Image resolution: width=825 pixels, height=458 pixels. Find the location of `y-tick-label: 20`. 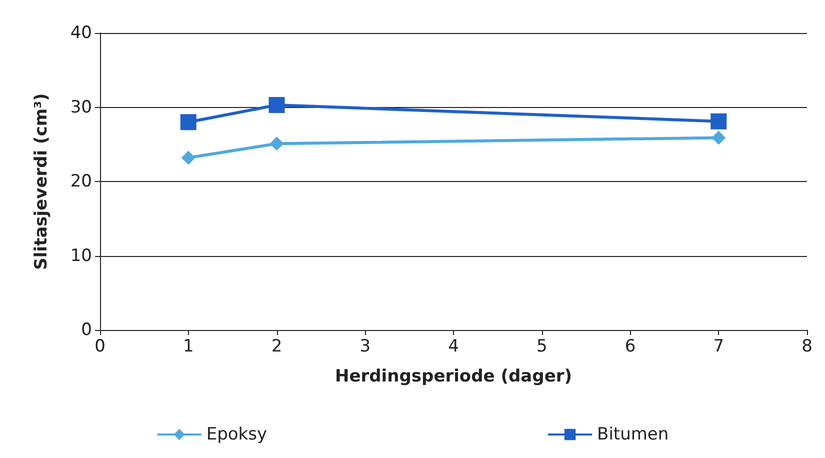

y-tick-label: 20 is located at coordinates (81, 182).